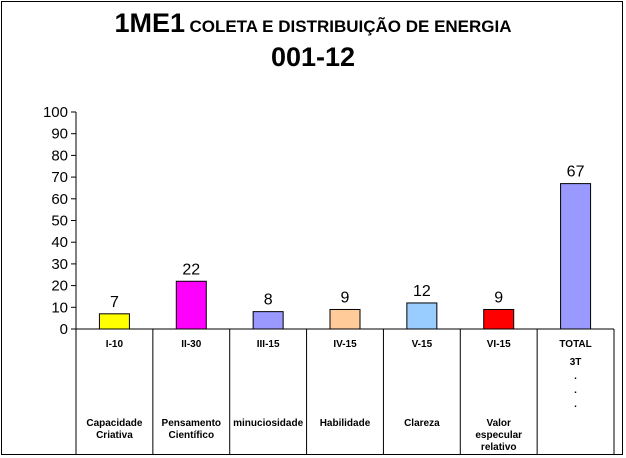 Image resolution: width=626 pixels, height=458 pixels. Describe the element at coordinates (59, 155) in the screenshot. I see `y-tick-label: 80` at that location.